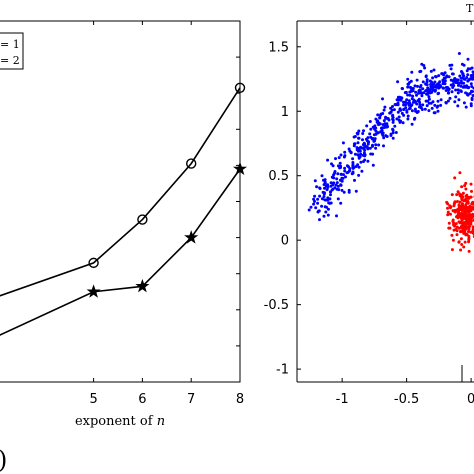 The width and height of the screenshot is (474, 474). I want to click on y-tick-label: 1.5, so click(278, 47).